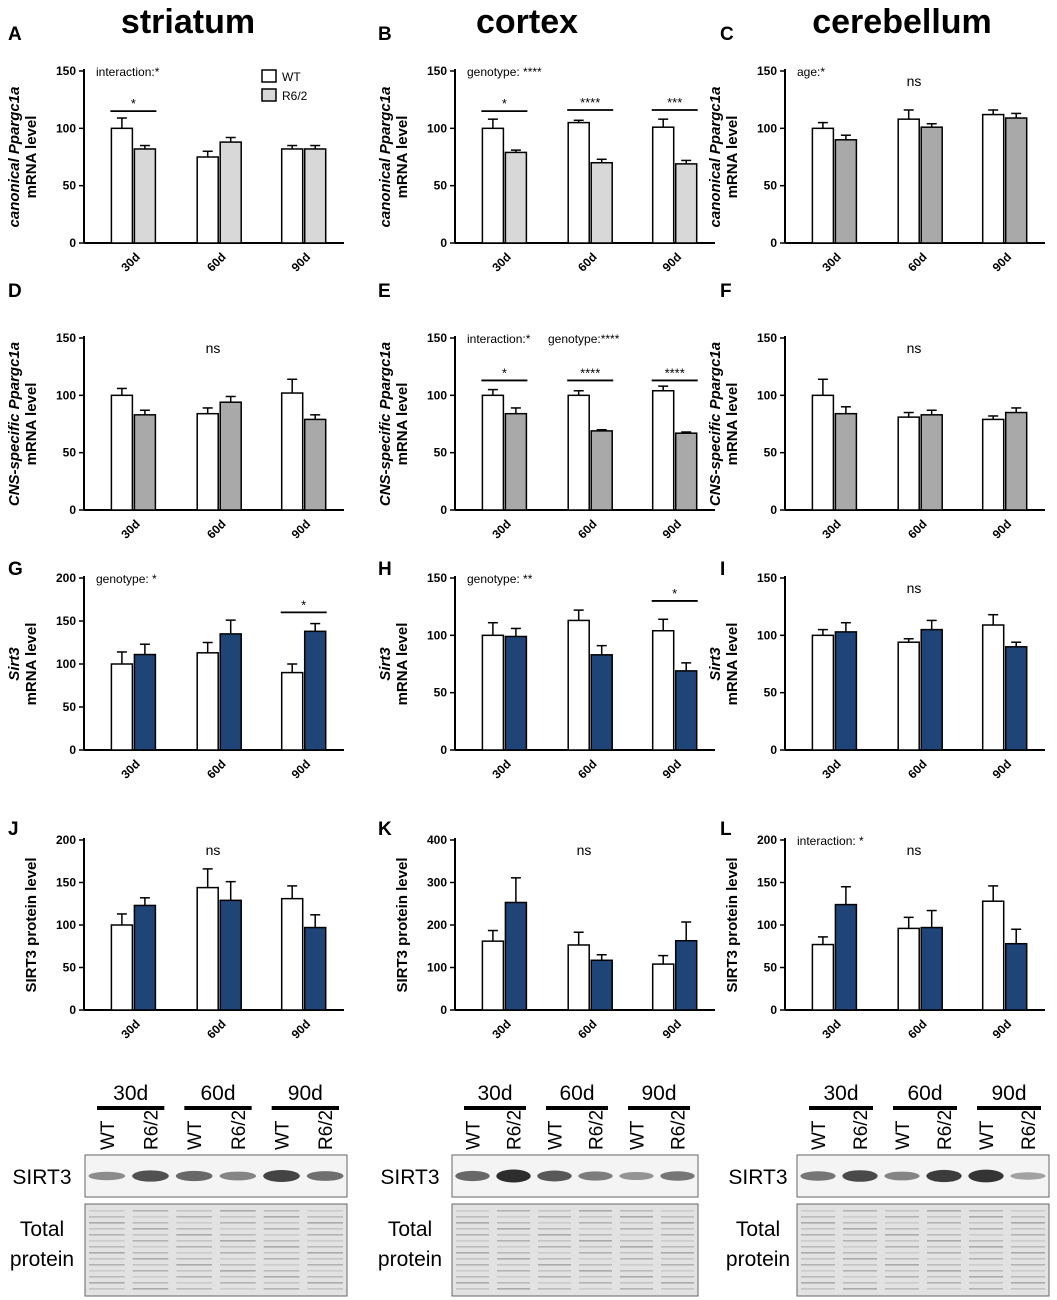 This screenshot has width=1057, height=1300. Describe the element at coordinates (504, 72) in the screenshot. I see `stats-annotation: genotype: ****` at that location.